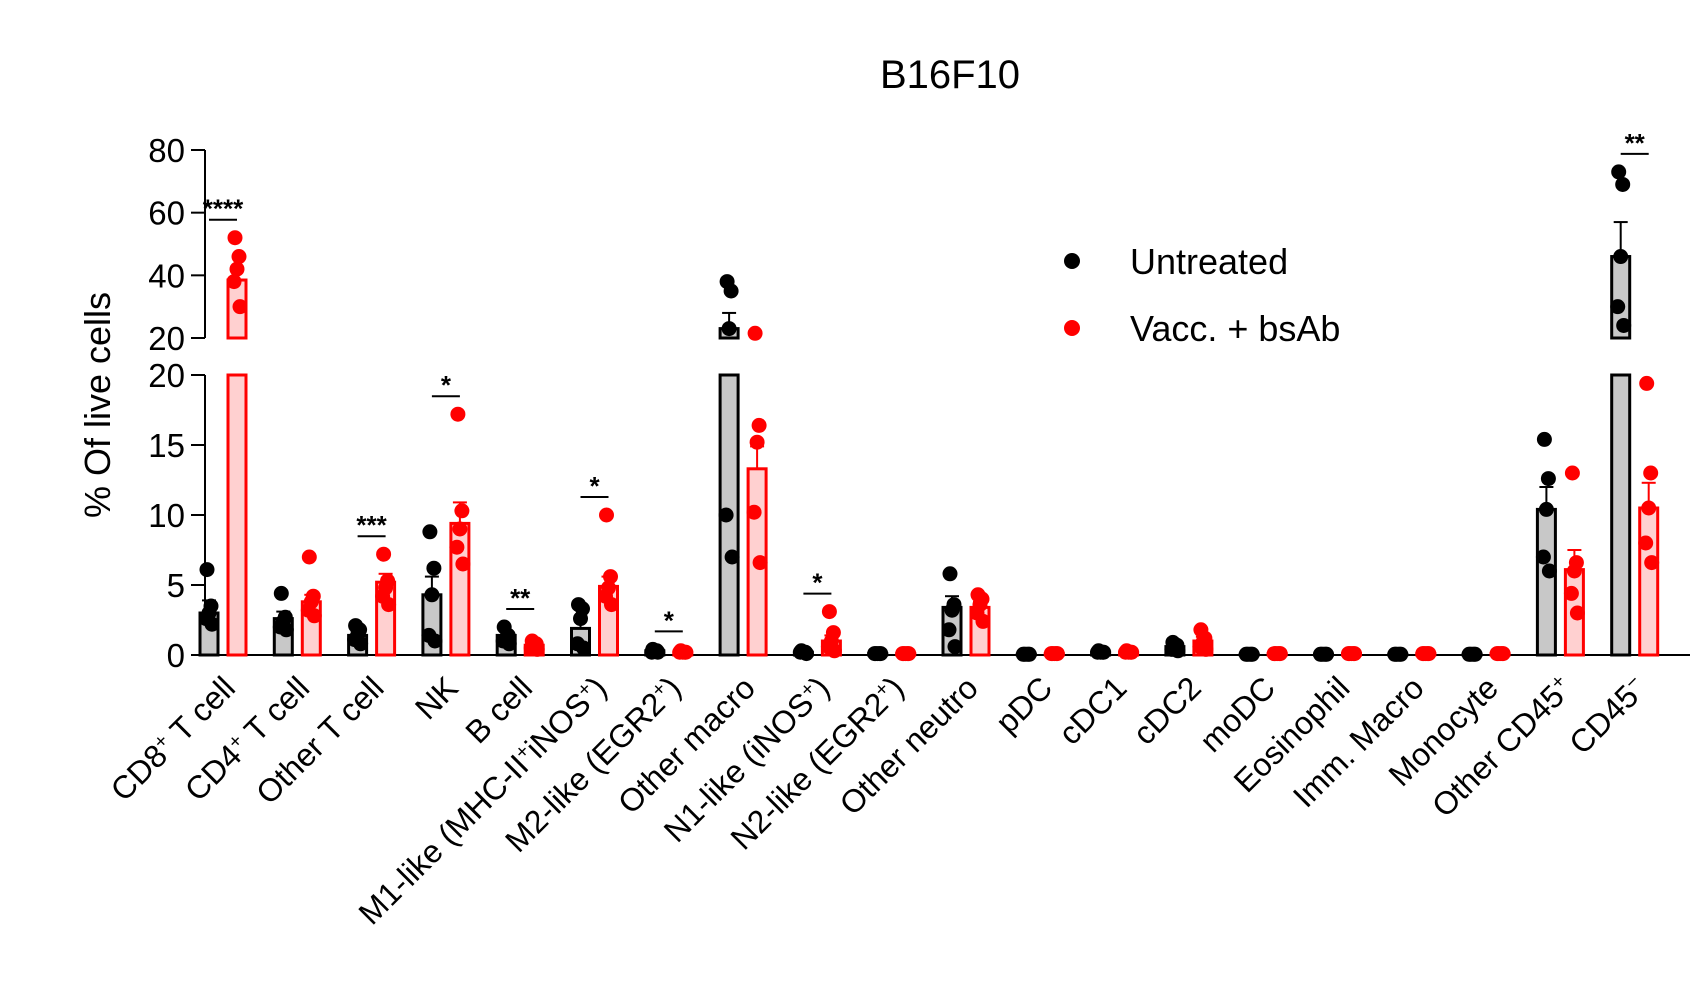  I want to click on y-axis-label: % Of live cells, so click(97, 405).